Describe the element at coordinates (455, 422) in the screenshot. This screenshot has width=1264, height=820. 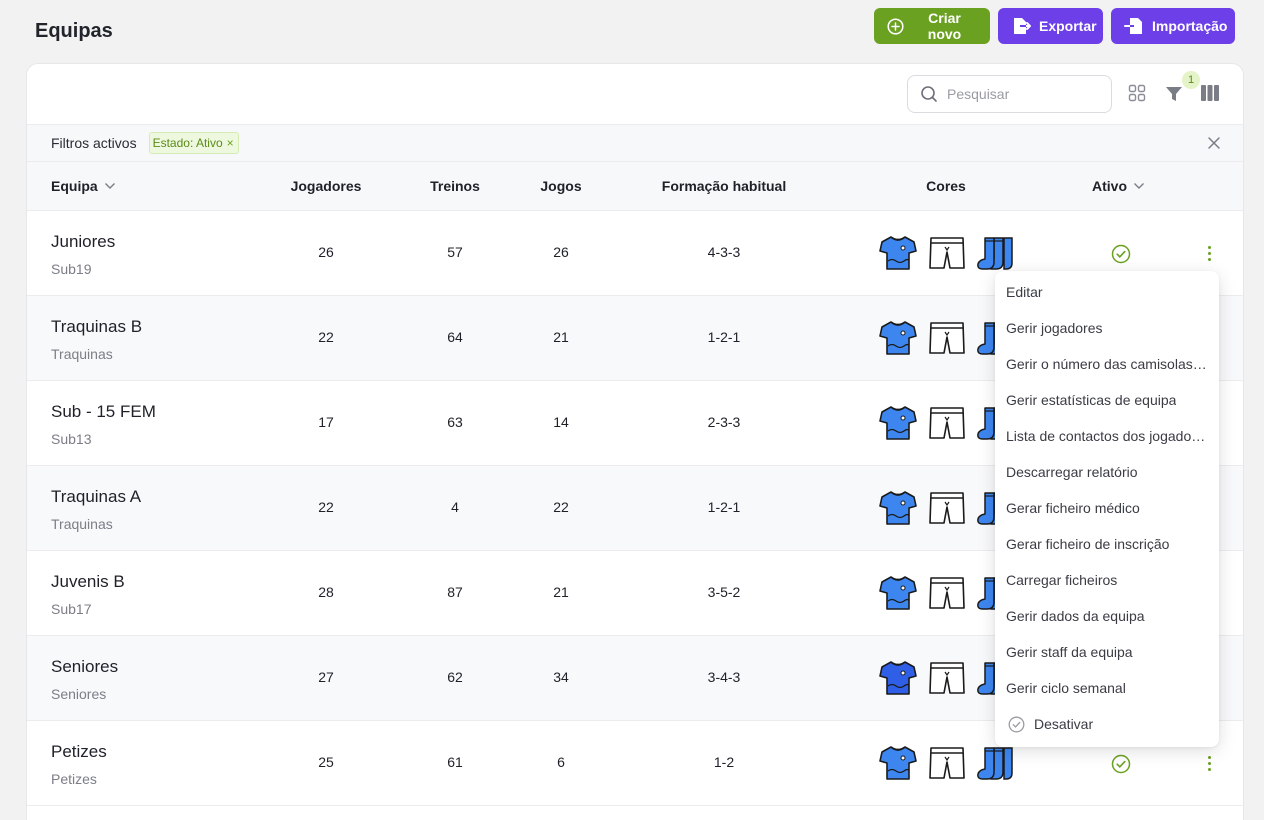
I see `trainings-count: 63` at that location.